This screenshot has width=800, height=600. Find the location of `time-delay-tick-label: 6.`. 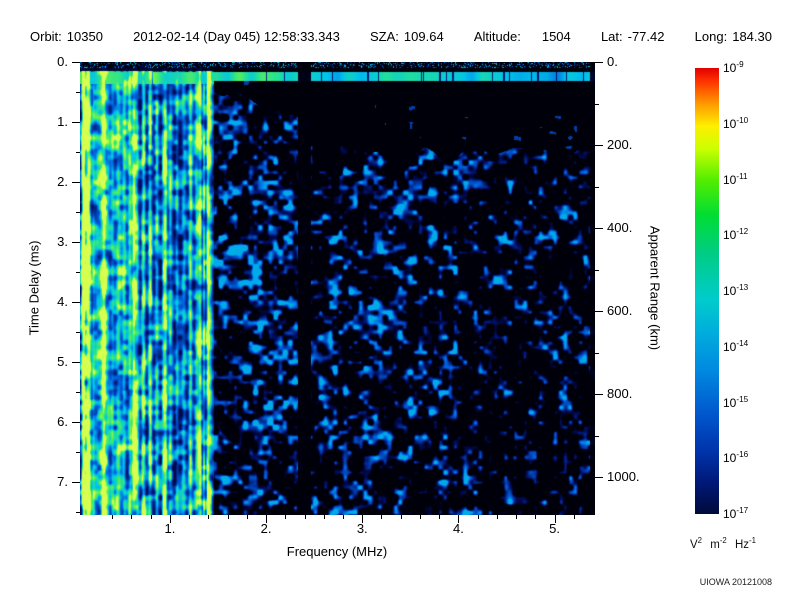

time-delay-tick-label: 6. is located at coordinates (62, 421).